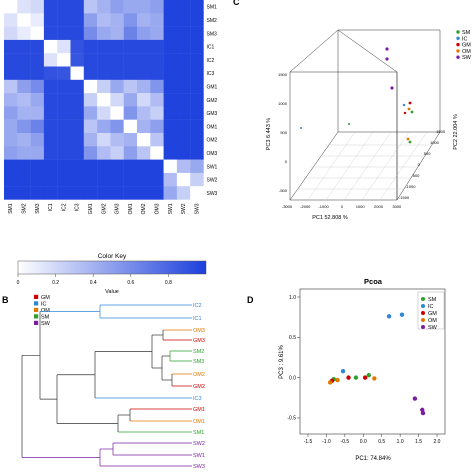 The image size is (474, 474). Describe the element at coordinates (45, 318) in the screenshot. I see `dendrogram-legend-label: SM` at that location.